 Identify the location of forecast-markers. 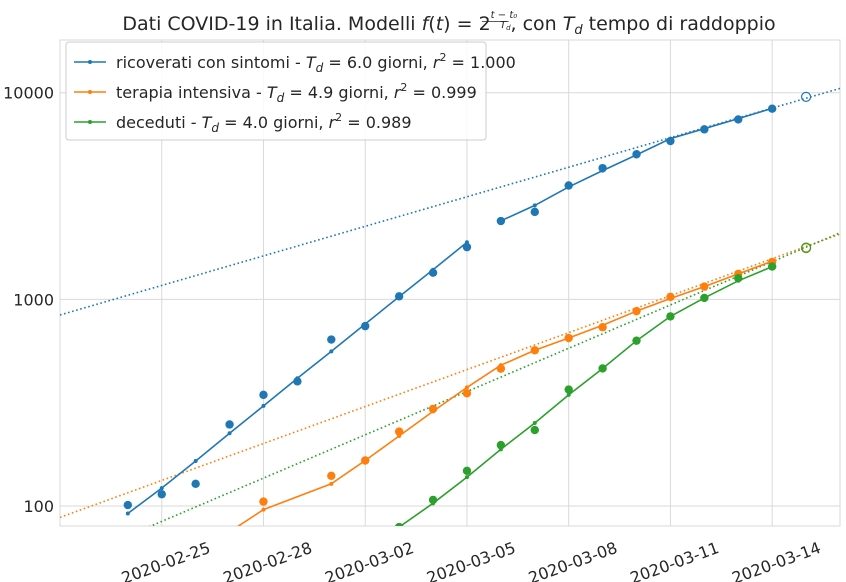
(806, 172).